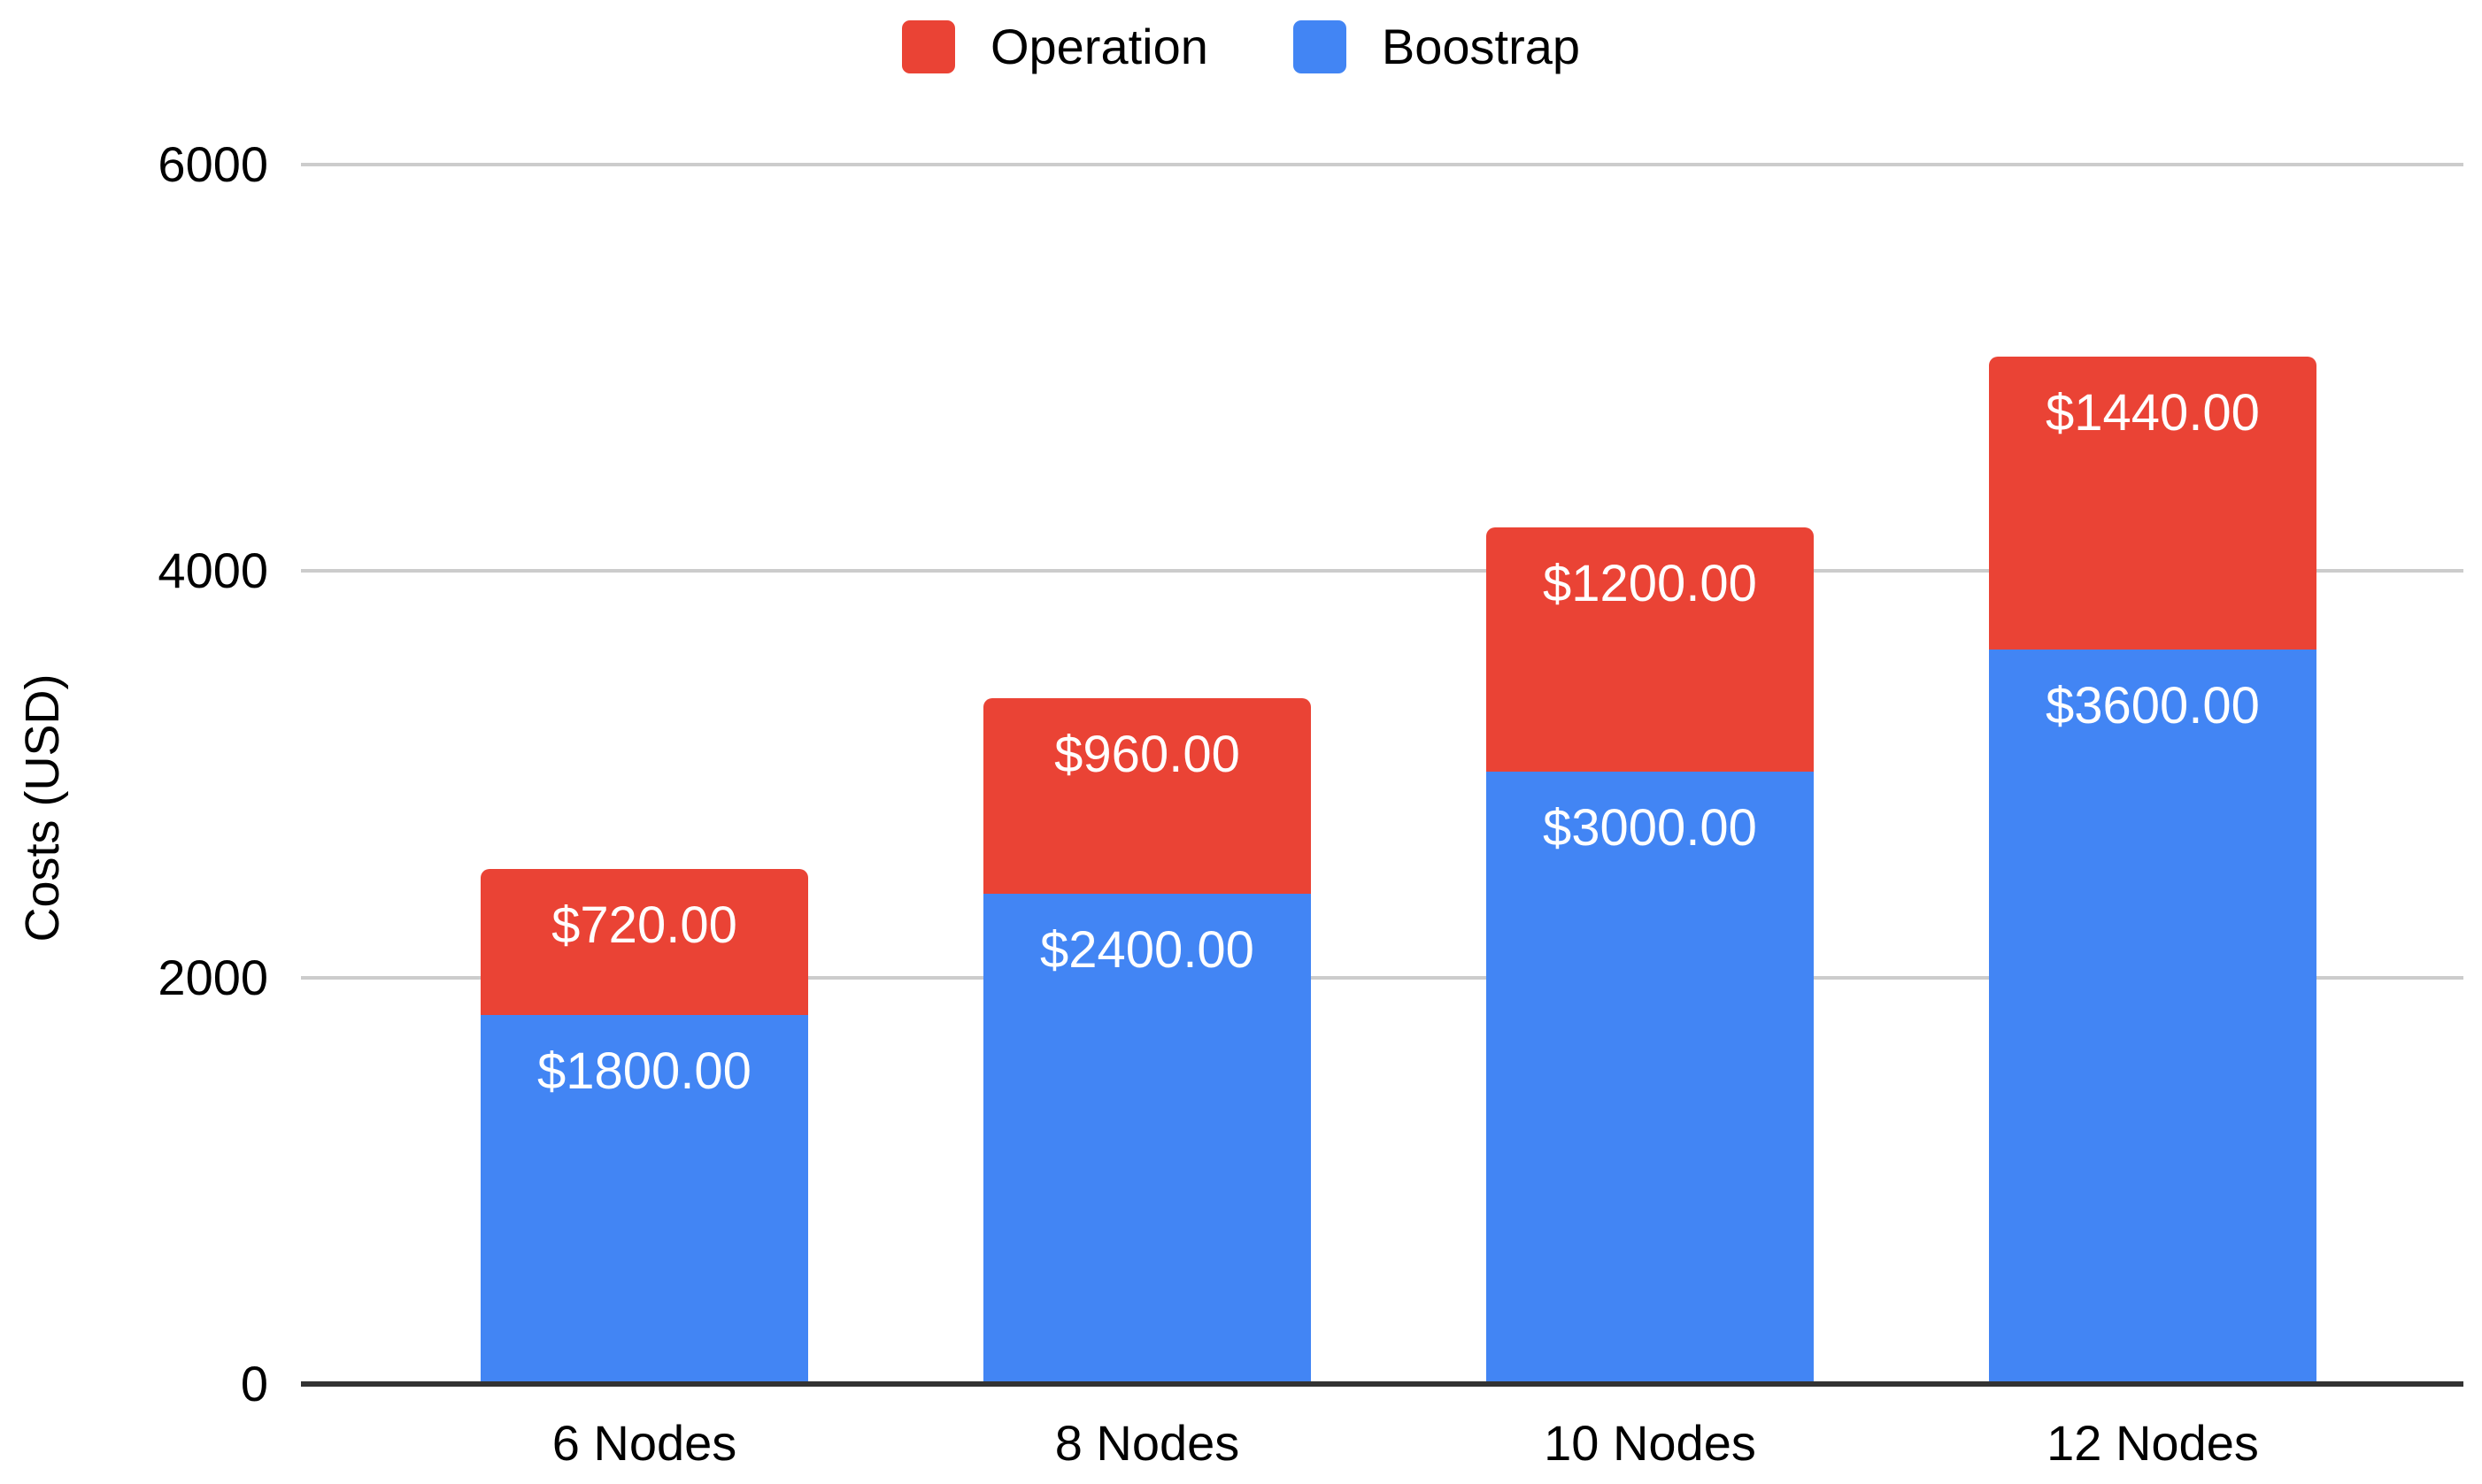 Image resolution: width=2482 pixels, height=1484 pixels. Describe the element at coordinates (1382, 1384) in the screenshot. I see `x-axis-baseline` at that location.